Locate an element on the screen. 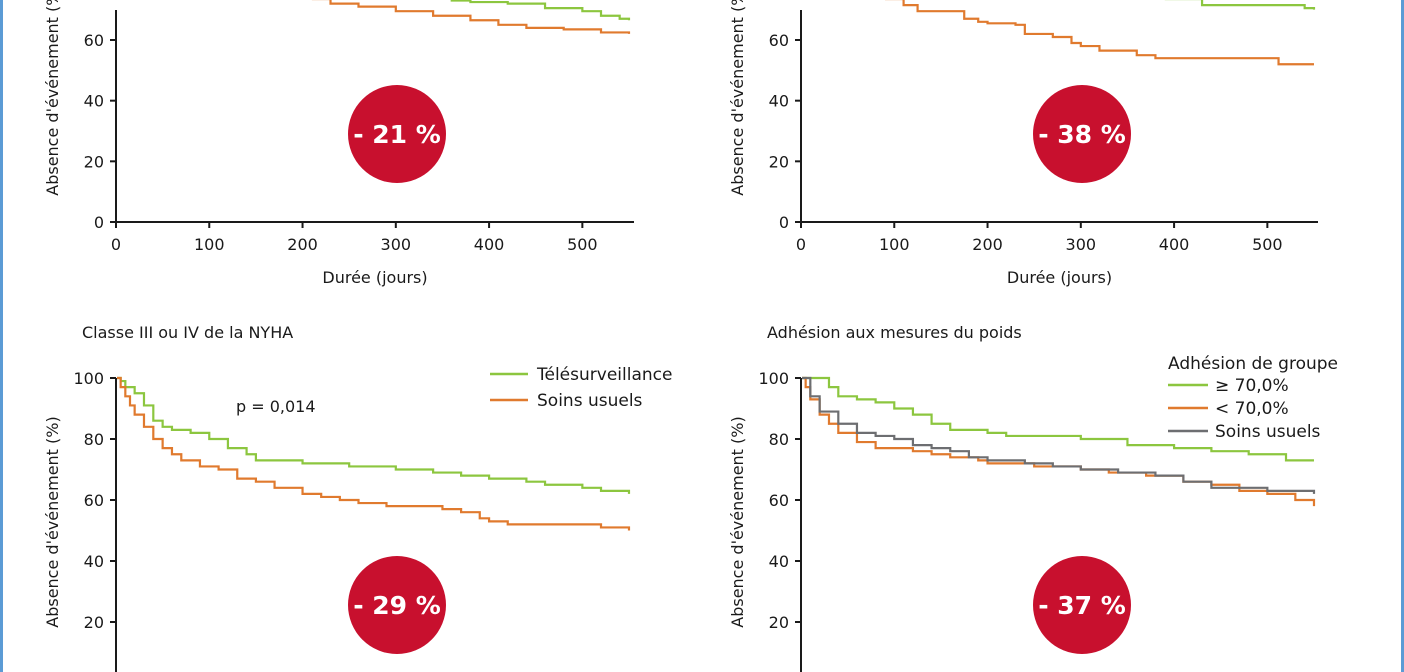 The width and height of the screenshot is (1404, 672). reduction-badge-label: - 38 % is located at coordinates (1082, 134).